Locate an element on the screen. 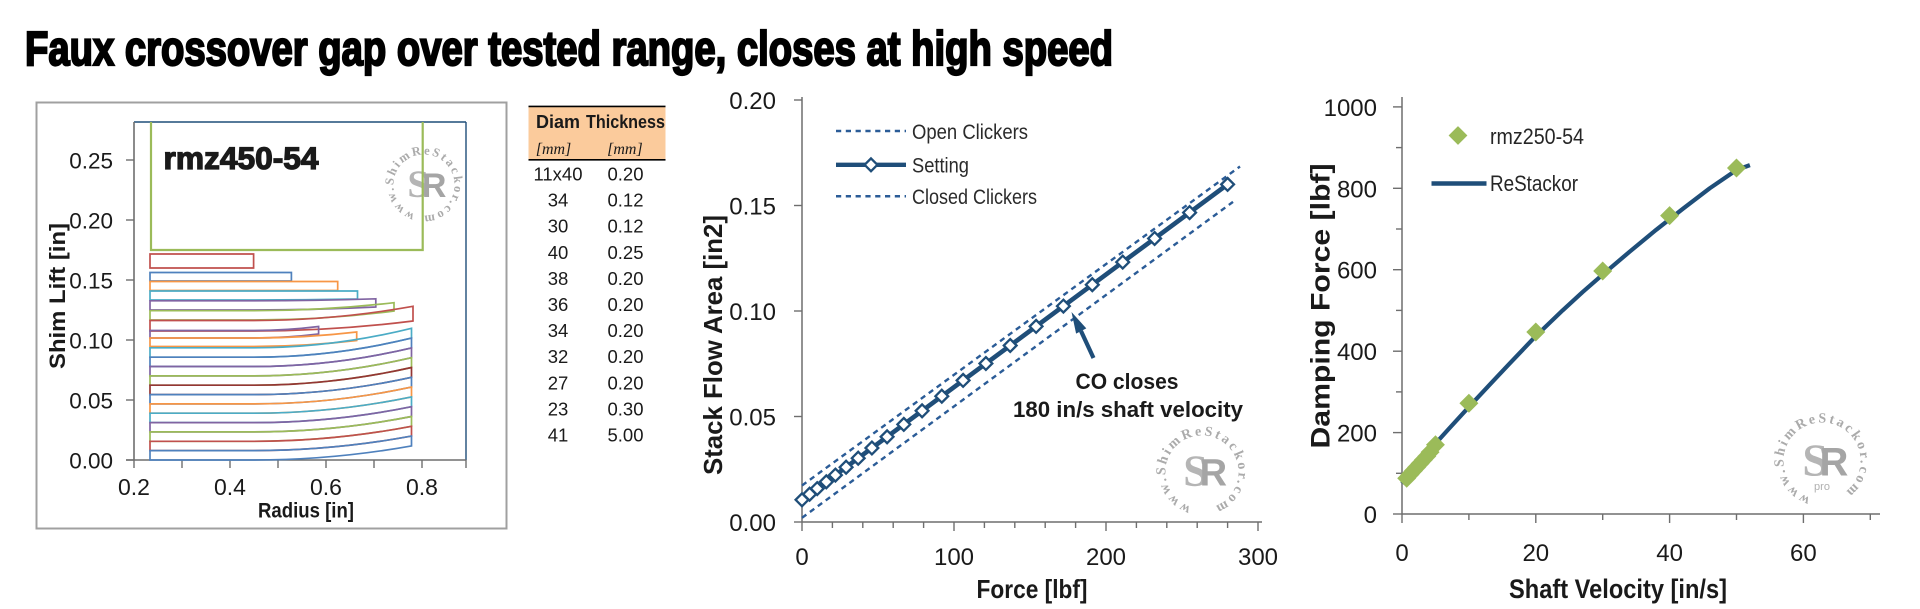 The image size is (1920, 609). svg-text: 0.6 is located at coordinates (326, 487).